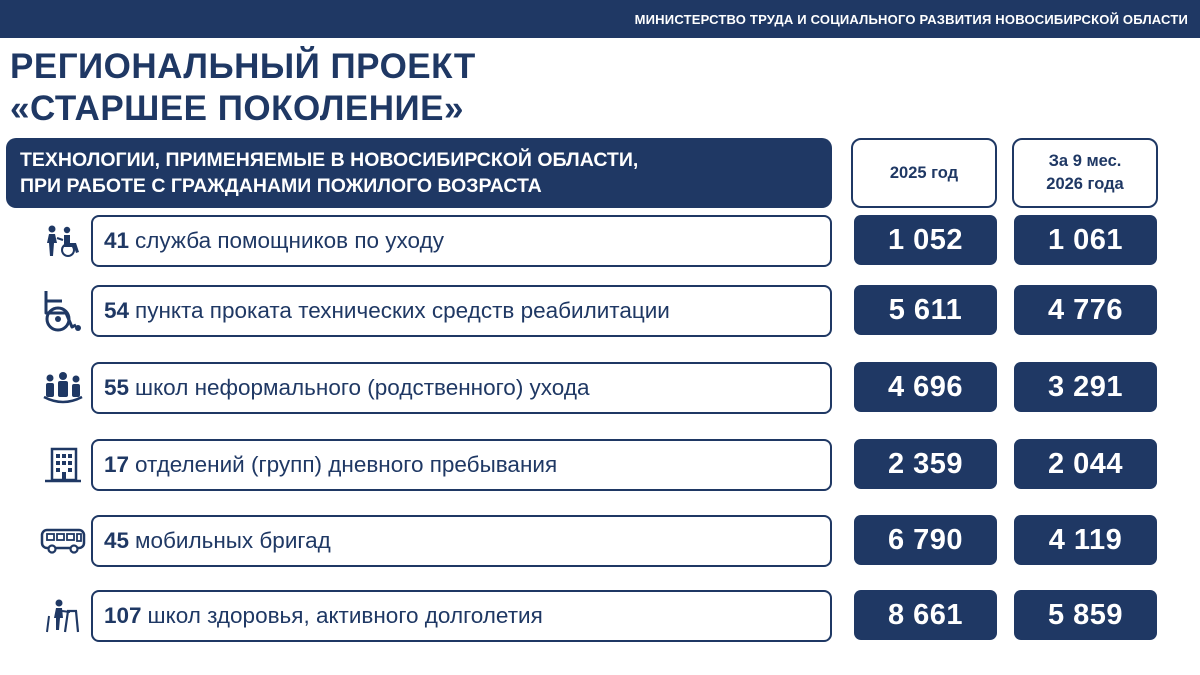  I want to click on value-2025: 4 696, so click(925, 387).